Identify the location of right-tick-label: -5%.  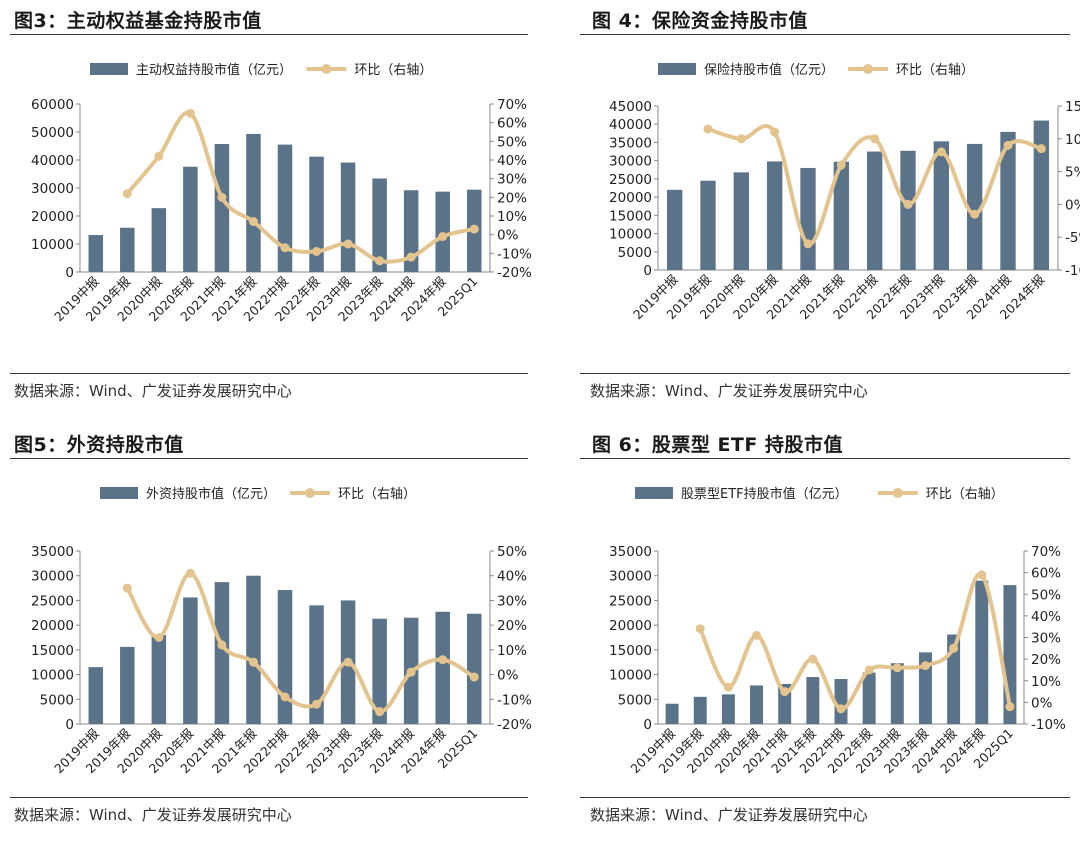
(1072, 238).